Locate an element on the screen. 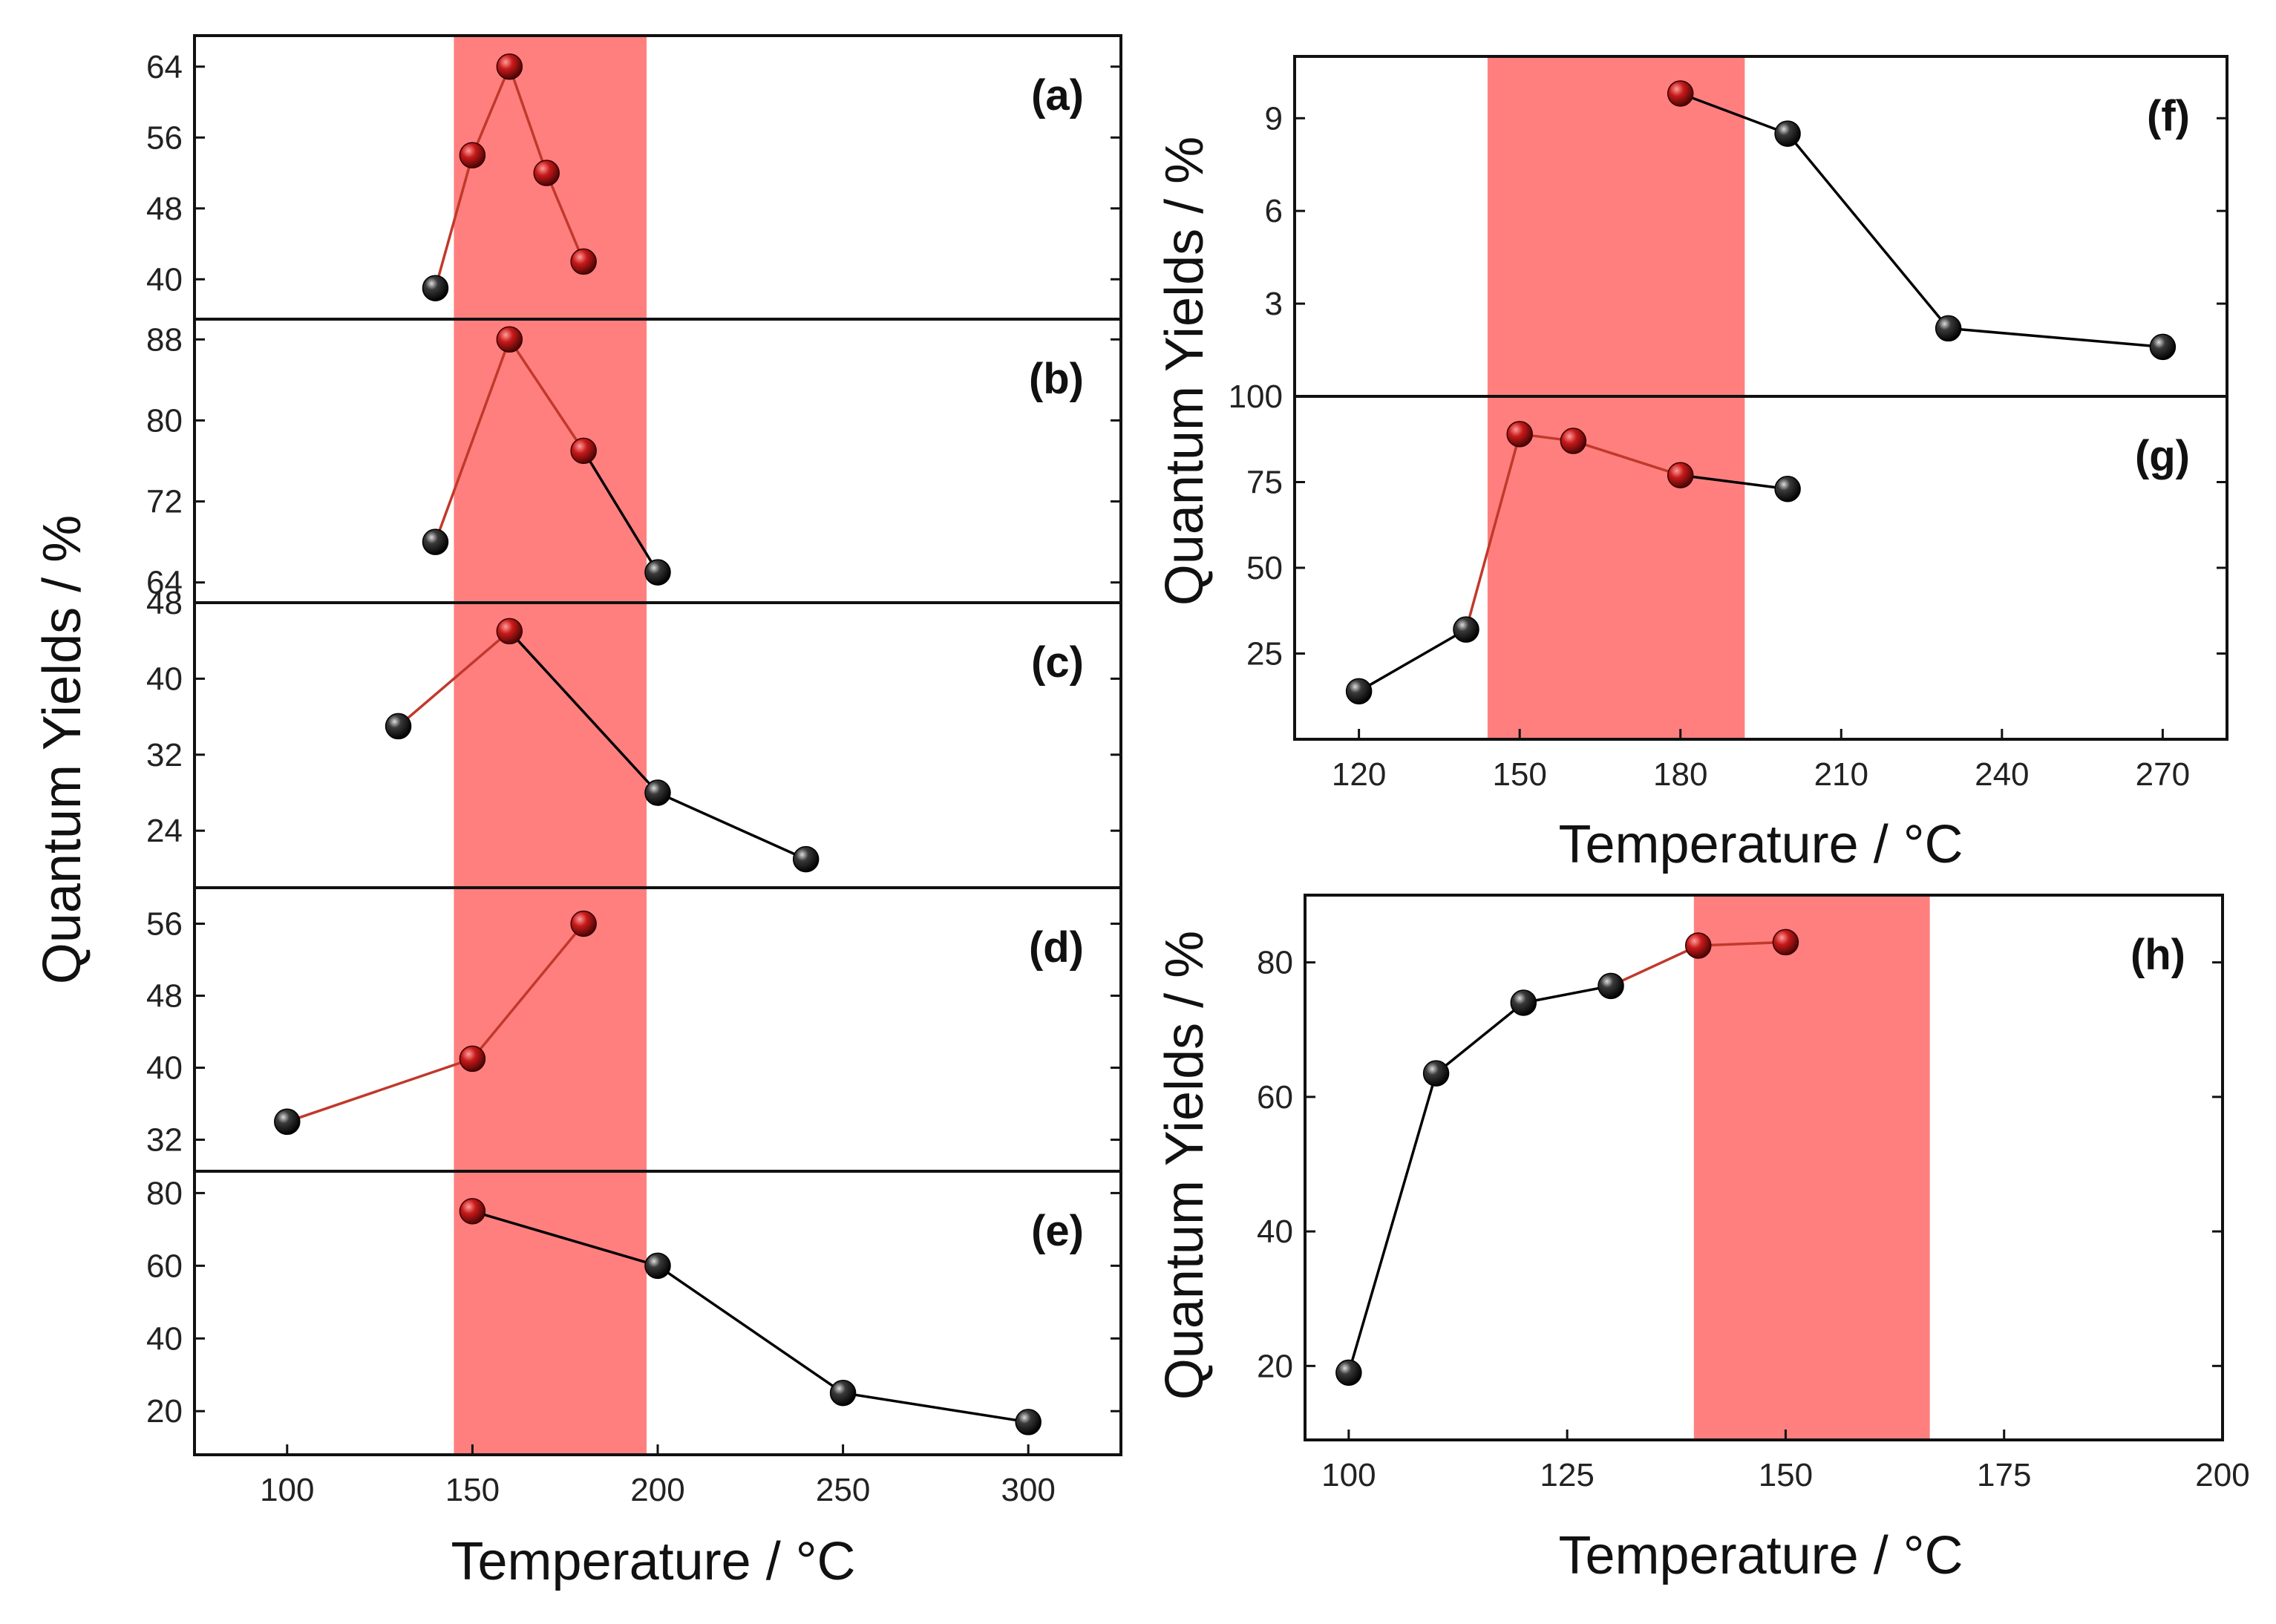 The width and height of the screenshot is (2276, 1624). y-tick-label-h: 60 is located at coordinates (1275, 1098).